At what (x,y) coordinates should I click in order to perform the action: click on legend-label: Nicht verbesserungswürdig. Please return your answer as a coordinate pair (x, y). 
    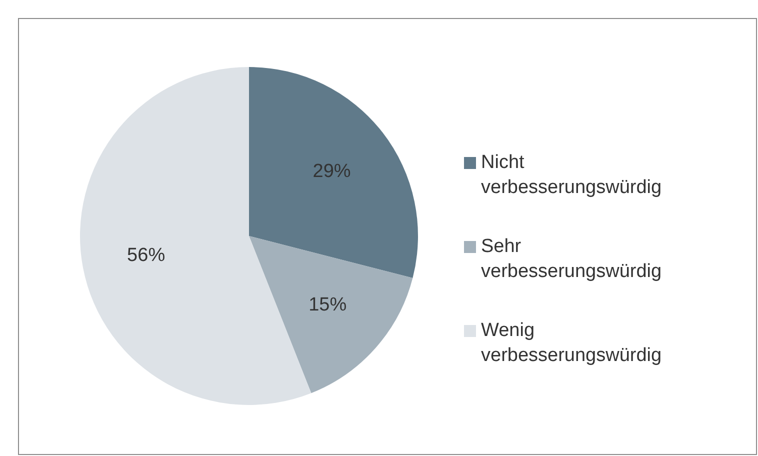
    Looking at the image, I should click on (572, 175).